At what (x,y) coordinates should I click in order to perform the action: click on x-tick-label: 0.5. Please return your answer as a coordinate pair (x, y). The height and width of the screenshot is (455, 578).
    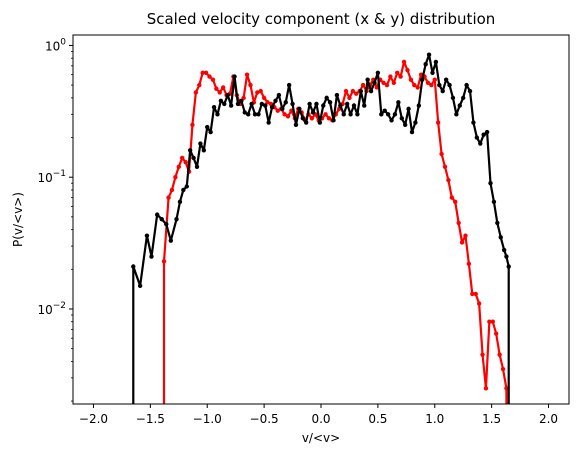
    Looking at the image, I should click on (377, 419).